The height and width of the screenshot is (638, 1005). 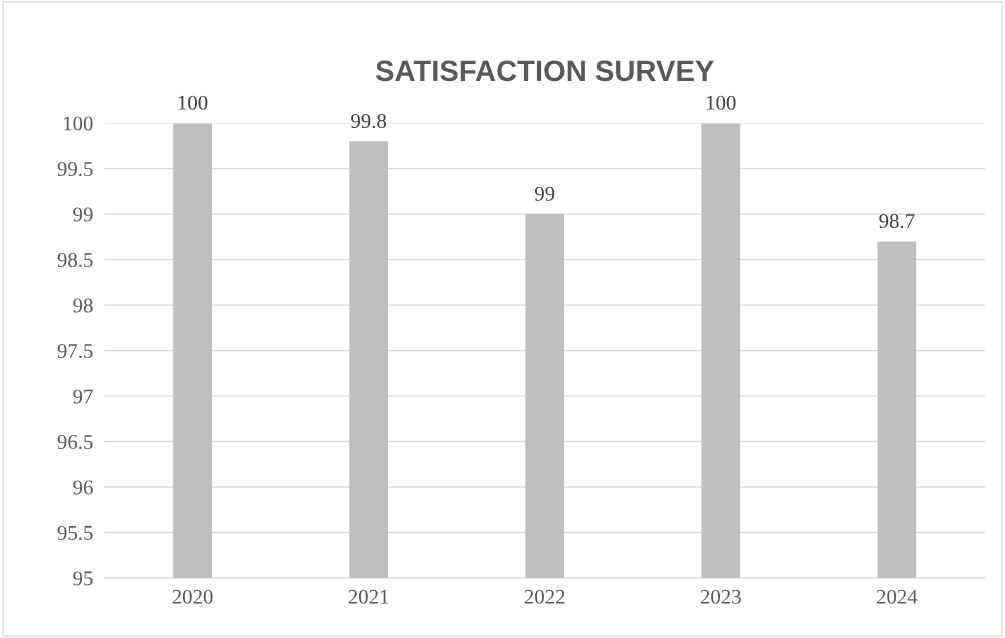 I want to click on x-tick-label: 2024, so click(x=897, y=596).